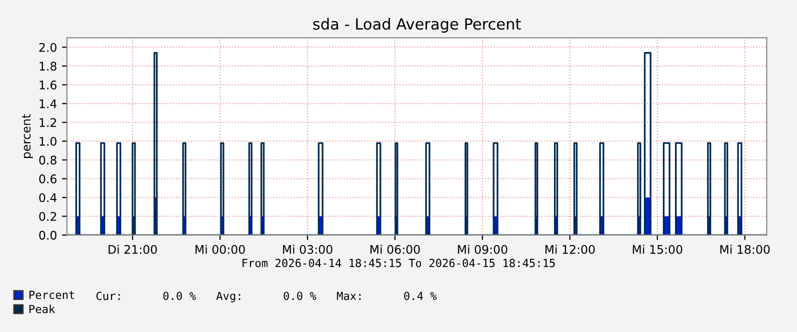  Describe the element at coordinates (48, 85) in the screenshot. I see `y-tick-label: 1.6` at that location.